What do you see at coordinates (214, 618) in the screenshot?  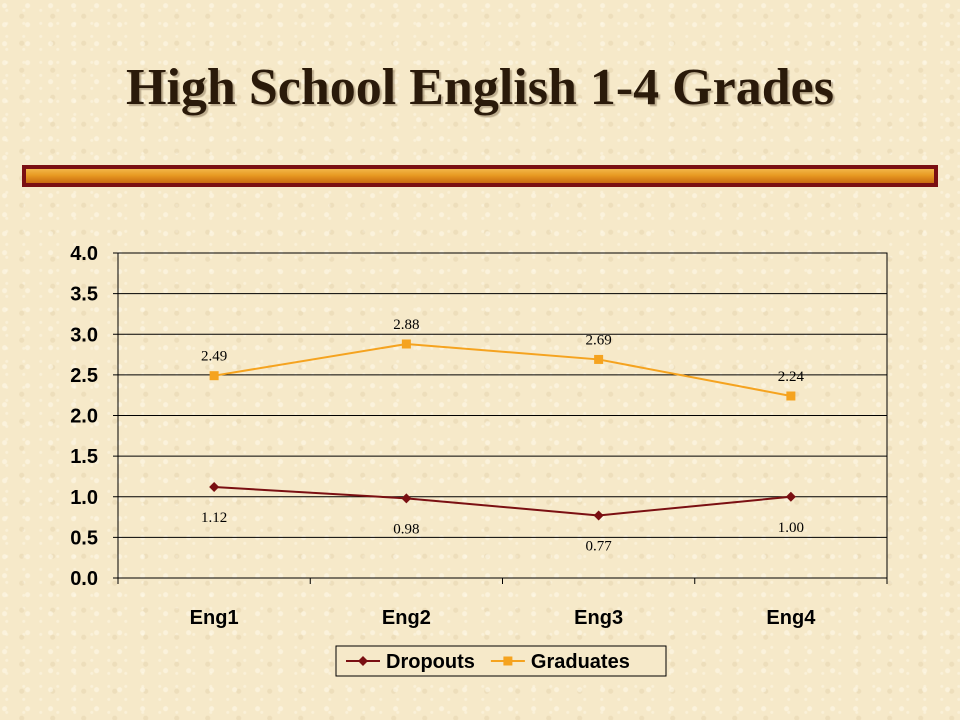 I see `x-category-label: Eng1` at bounding box center [214, 618].